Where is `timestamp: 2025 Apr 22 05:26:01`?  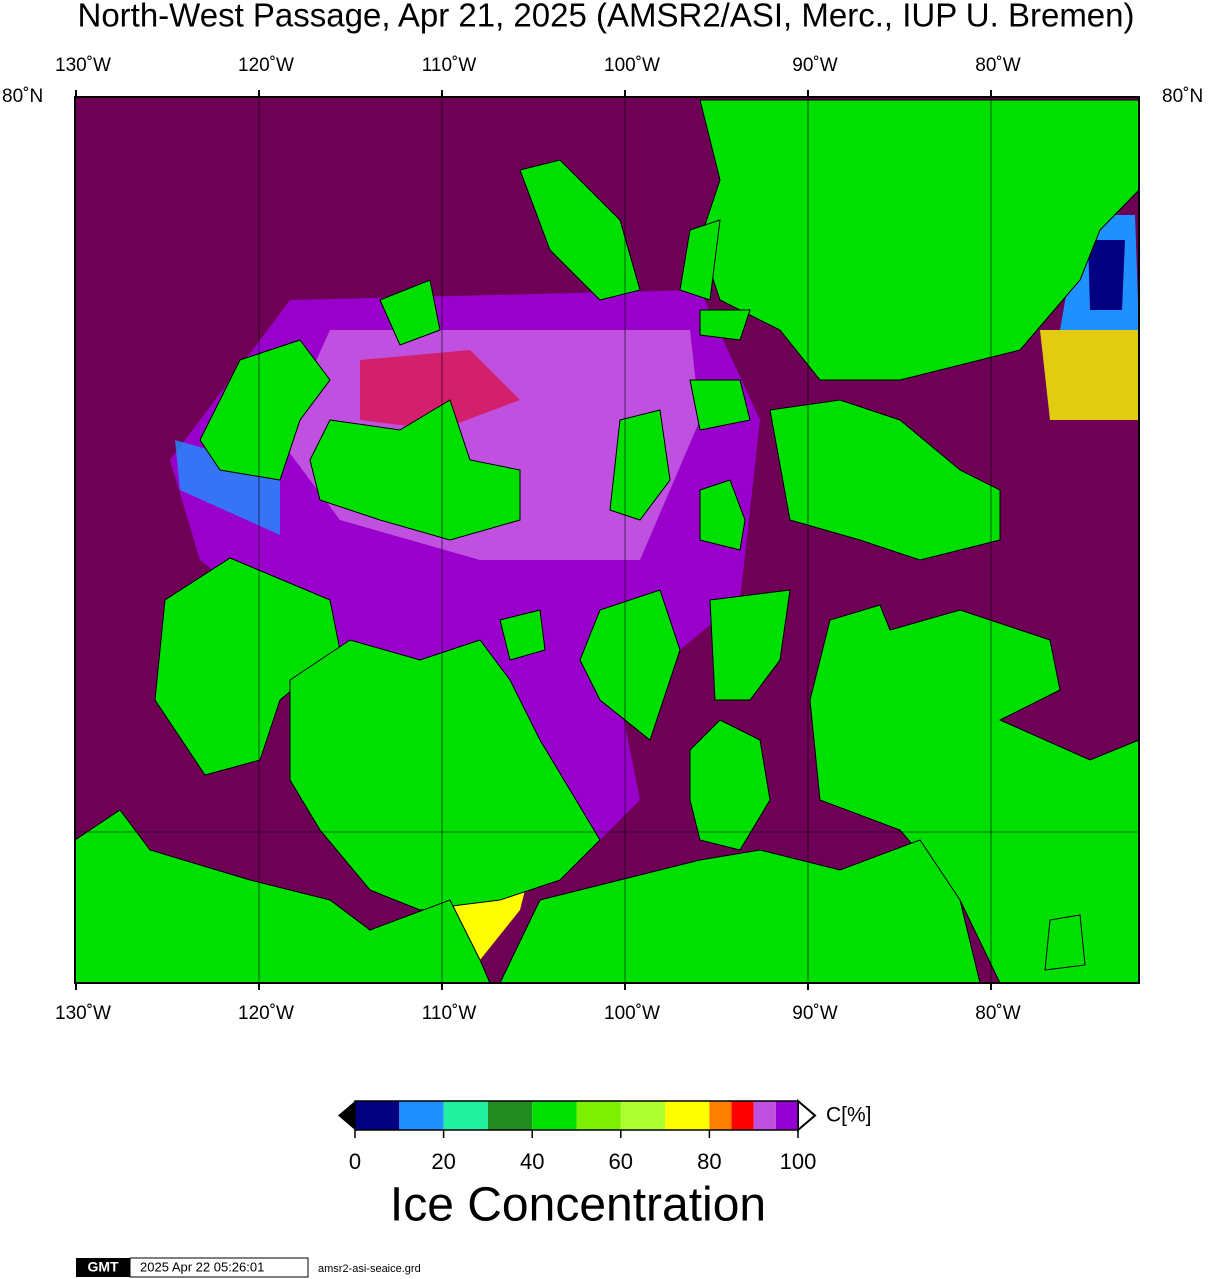
timestamp: 2025 Apr 22 05:26:01 is located at coordinates (202, 1266).